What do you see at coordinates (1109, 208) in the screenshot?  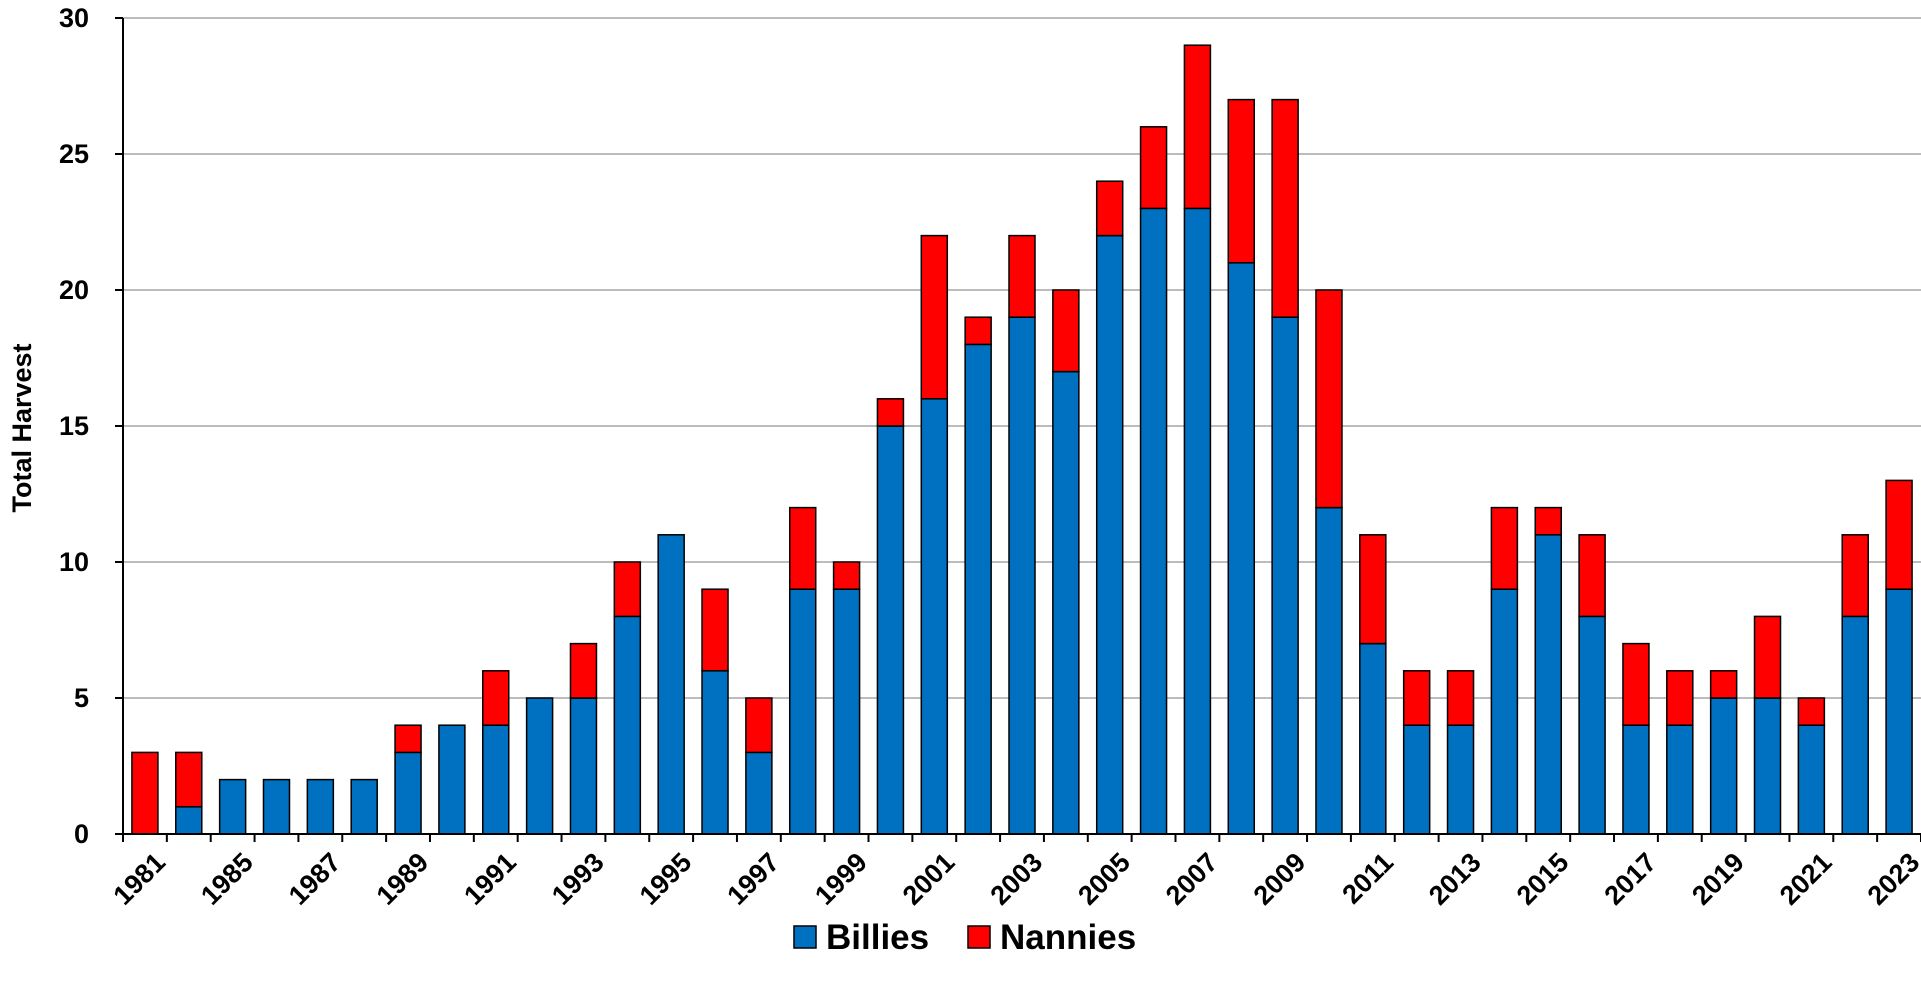 I see `bar-nannies-2005` at bounding box center [1109, 208].